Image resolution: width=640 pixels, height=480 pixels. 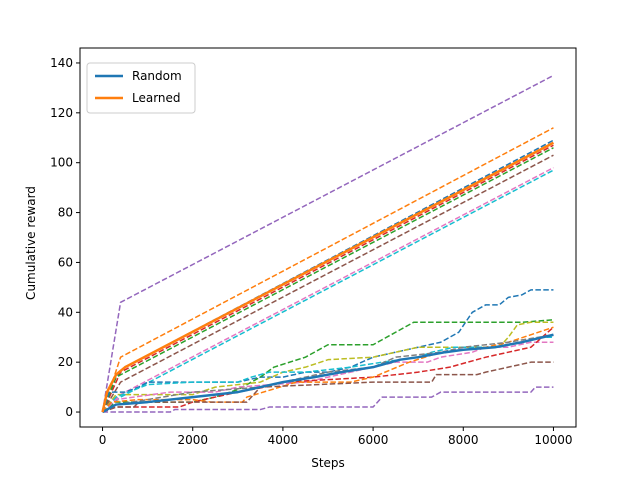 What do you see at coordinates (192, 440) in the screenshot?
I see `x-tick-label: 2000` at bounding box center [192, 440].